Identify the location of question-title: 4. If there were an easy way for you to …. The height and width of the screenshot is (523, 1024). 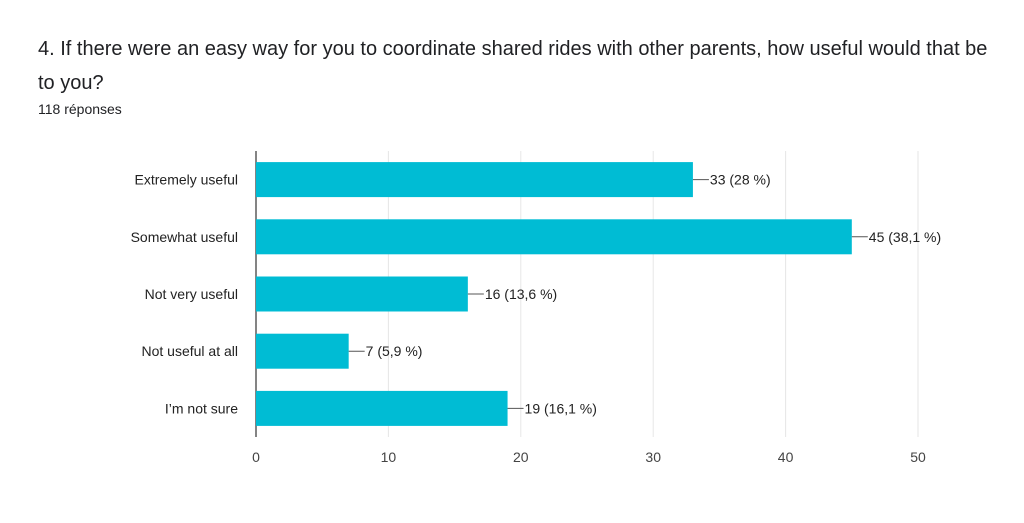
(513, 66).